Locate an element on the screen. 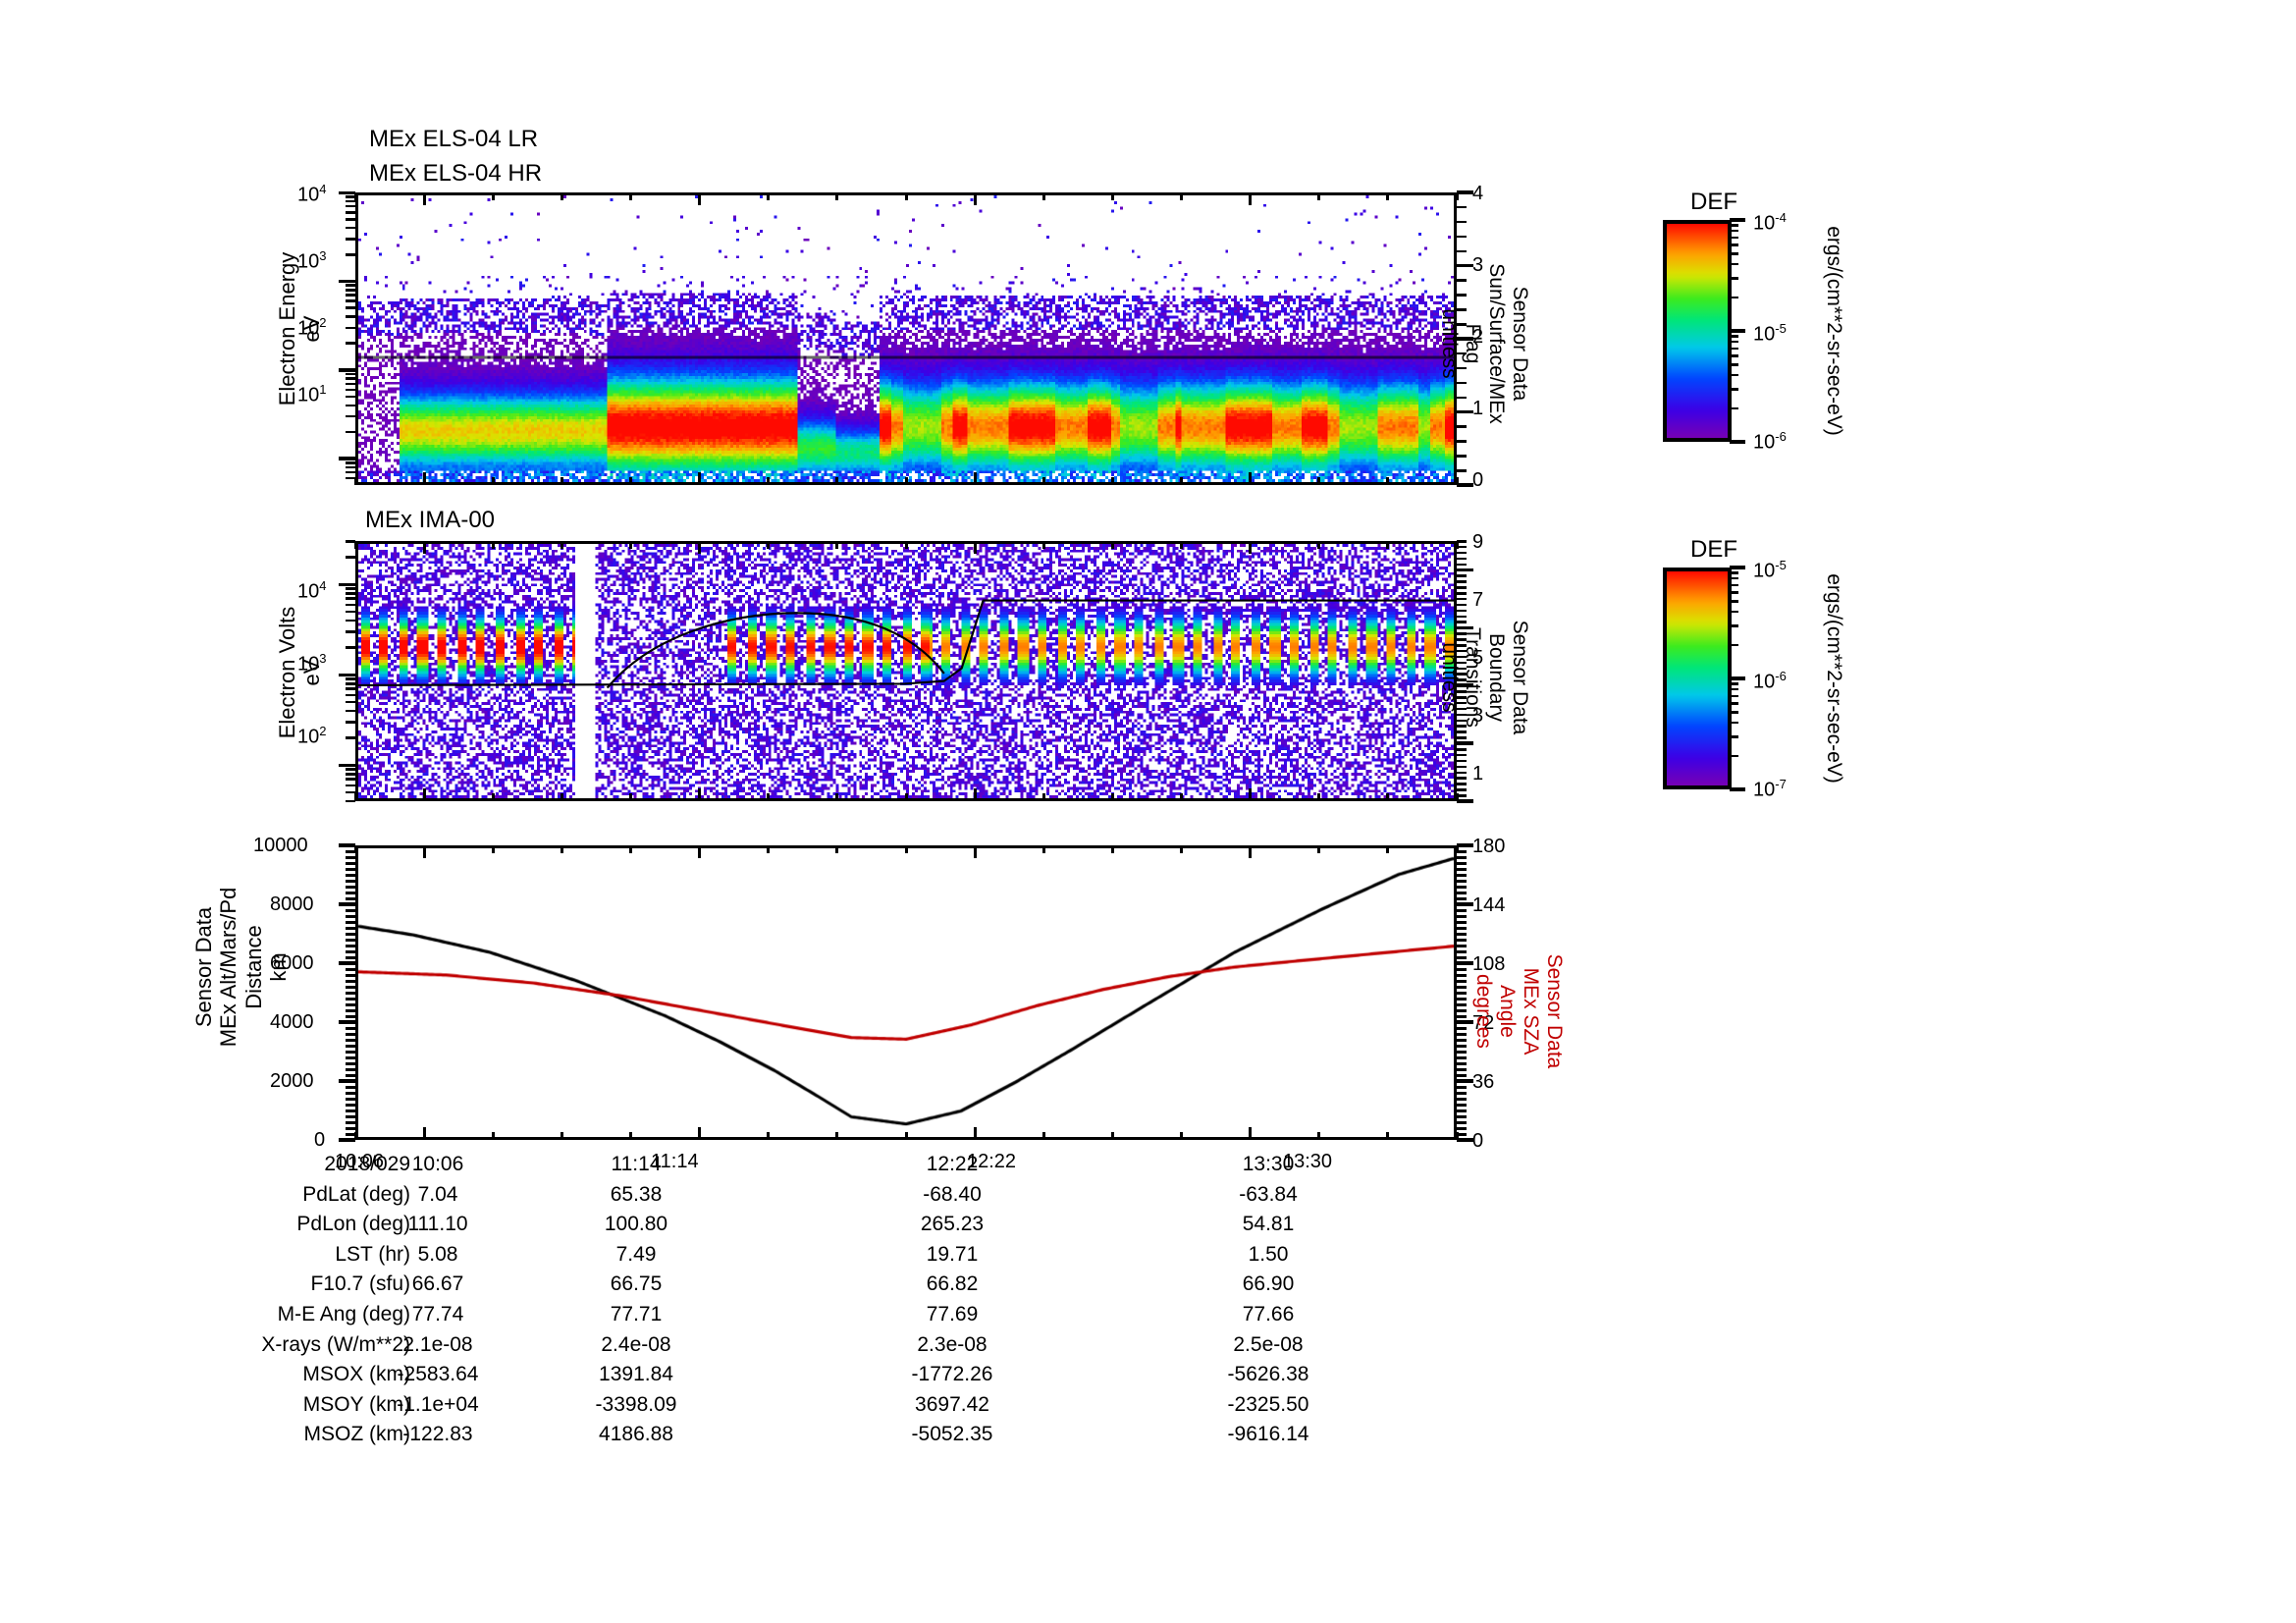 The height and width of the screenshot is (1623, 2296). table-cell: 66.75 is located at coordinates (636, 1284).